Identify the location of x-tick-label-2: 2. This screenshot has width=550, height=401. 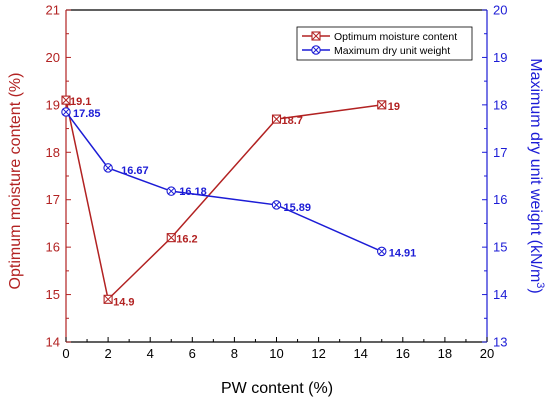
(107, 353).